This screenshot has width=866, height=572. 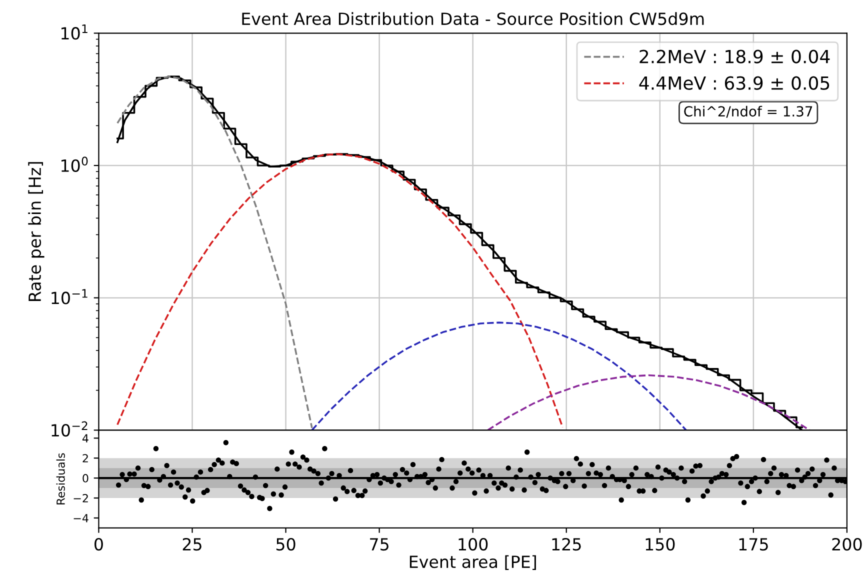 What do you see at coordinates (60, 478) in the screenshot?
I see `y-axis-title: Residuals` at bounding box center [60, 478].